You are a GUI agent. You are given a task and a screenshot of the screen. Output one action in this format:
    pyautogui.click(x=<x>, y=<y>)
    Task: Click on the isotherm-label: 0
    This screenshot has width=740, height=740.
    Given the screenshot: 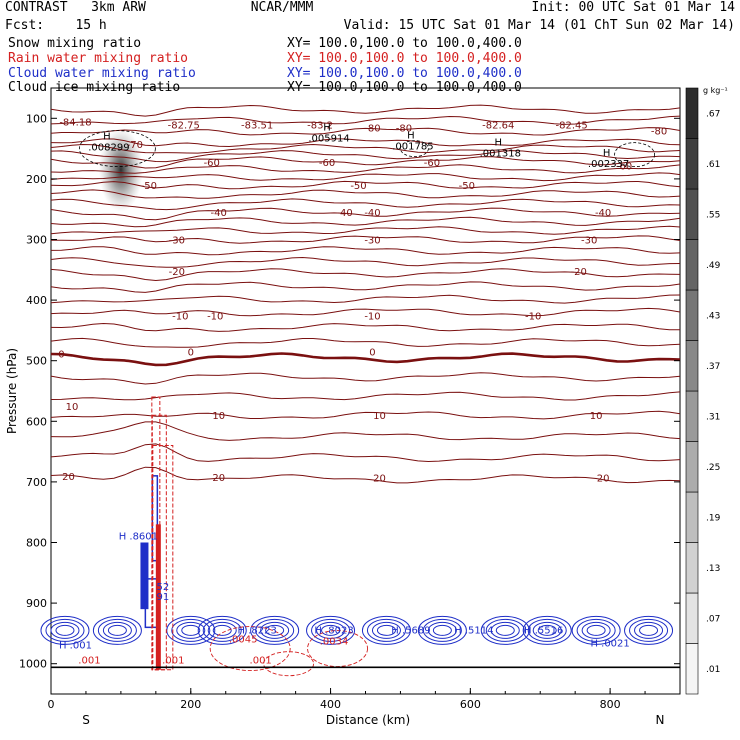 What is the action you would take?
    pyautogui.click(x=191, y=353)
    